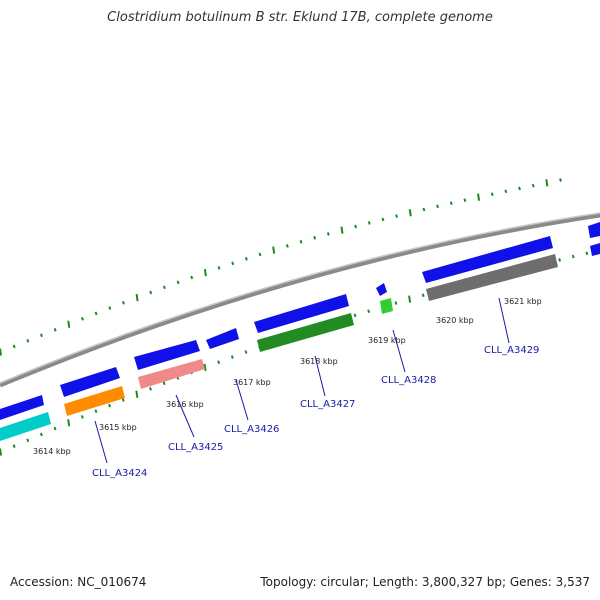 This screenshot has width=600, height=600. I want to click on gene-label-CLL_A3429: CLL_A3429, so click(511, 350).